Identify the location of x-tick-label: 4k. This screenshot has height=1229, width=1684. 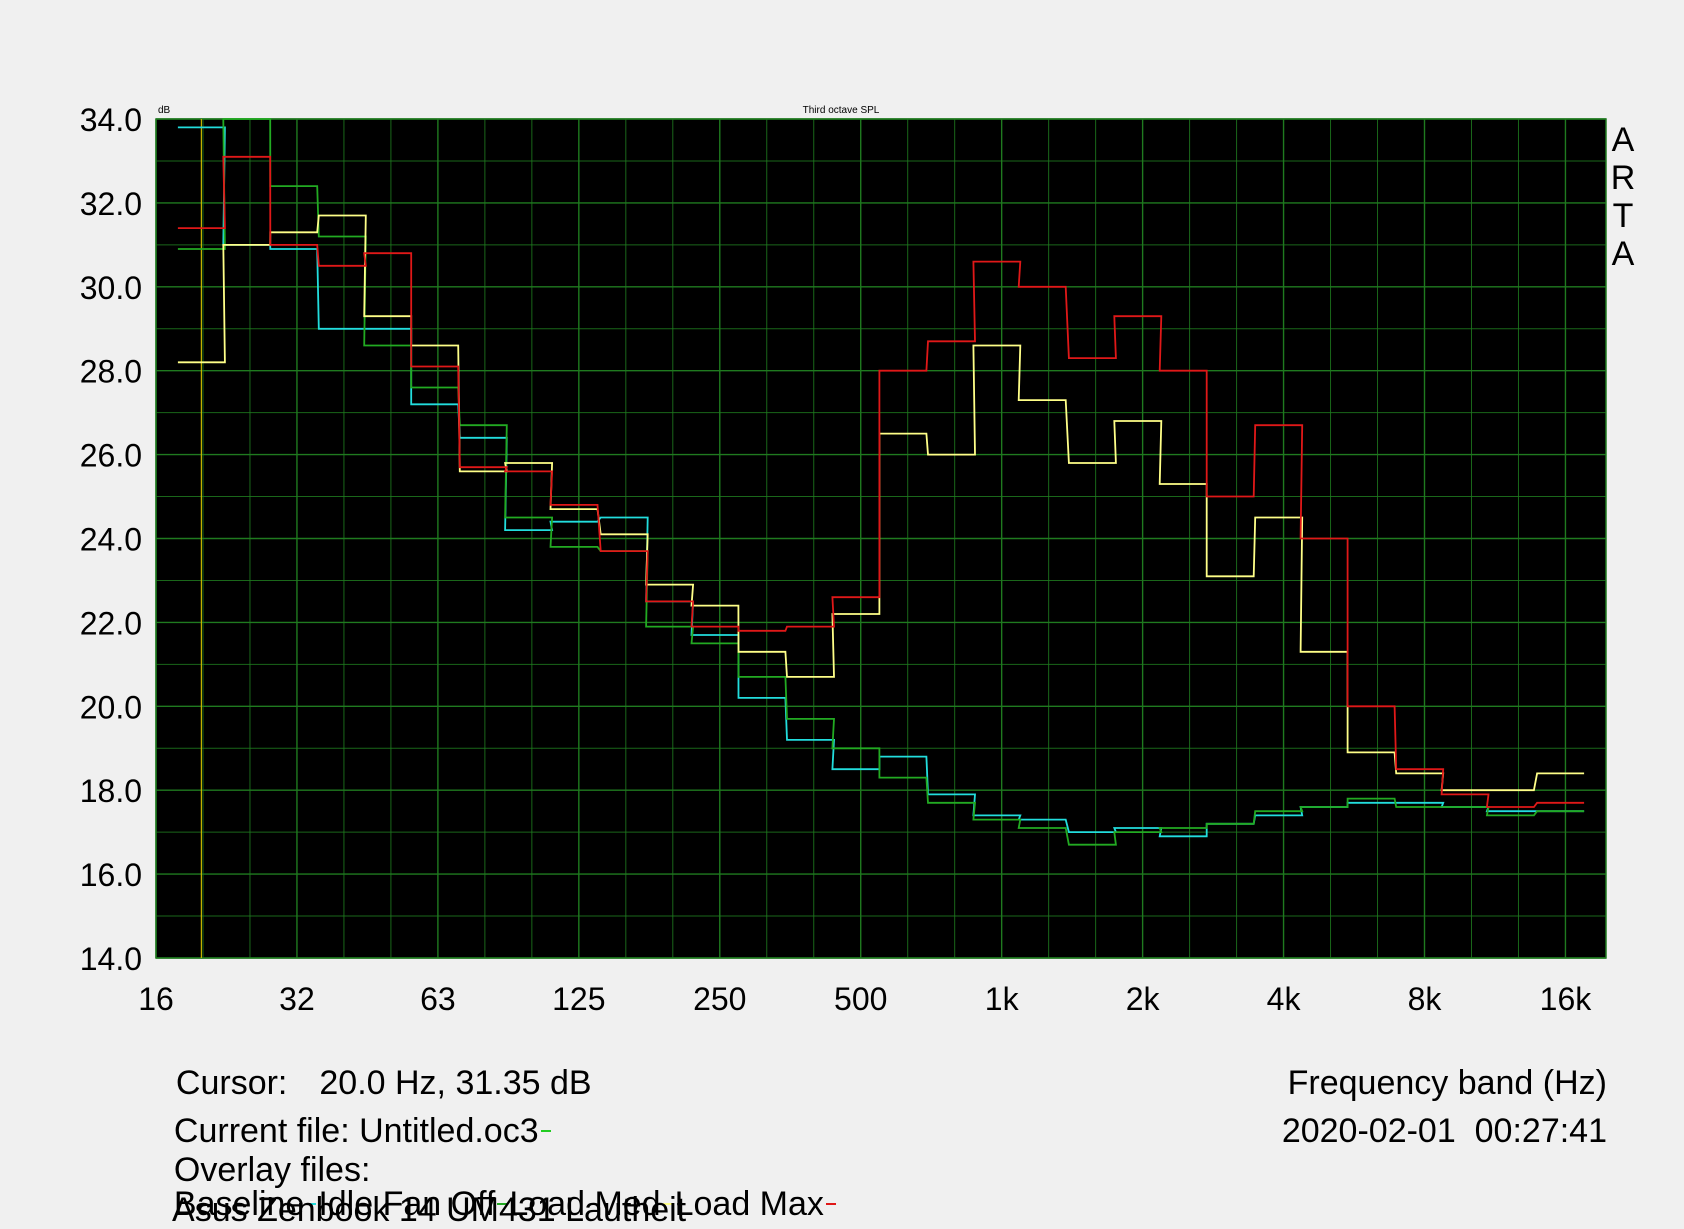
(1284, 999).